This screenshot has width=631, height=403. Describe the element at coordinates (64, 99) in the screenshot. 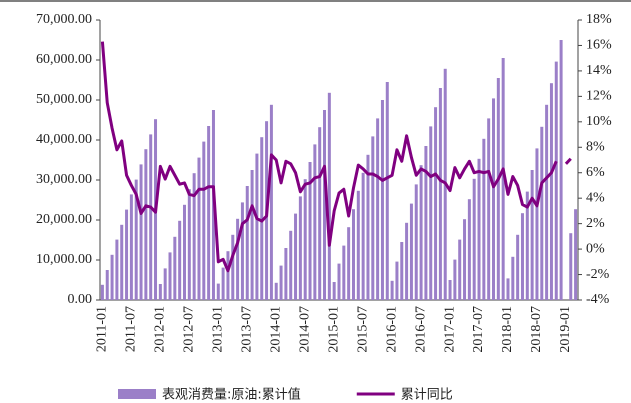

I see `y-tick-label: 50,000.00` at that location.